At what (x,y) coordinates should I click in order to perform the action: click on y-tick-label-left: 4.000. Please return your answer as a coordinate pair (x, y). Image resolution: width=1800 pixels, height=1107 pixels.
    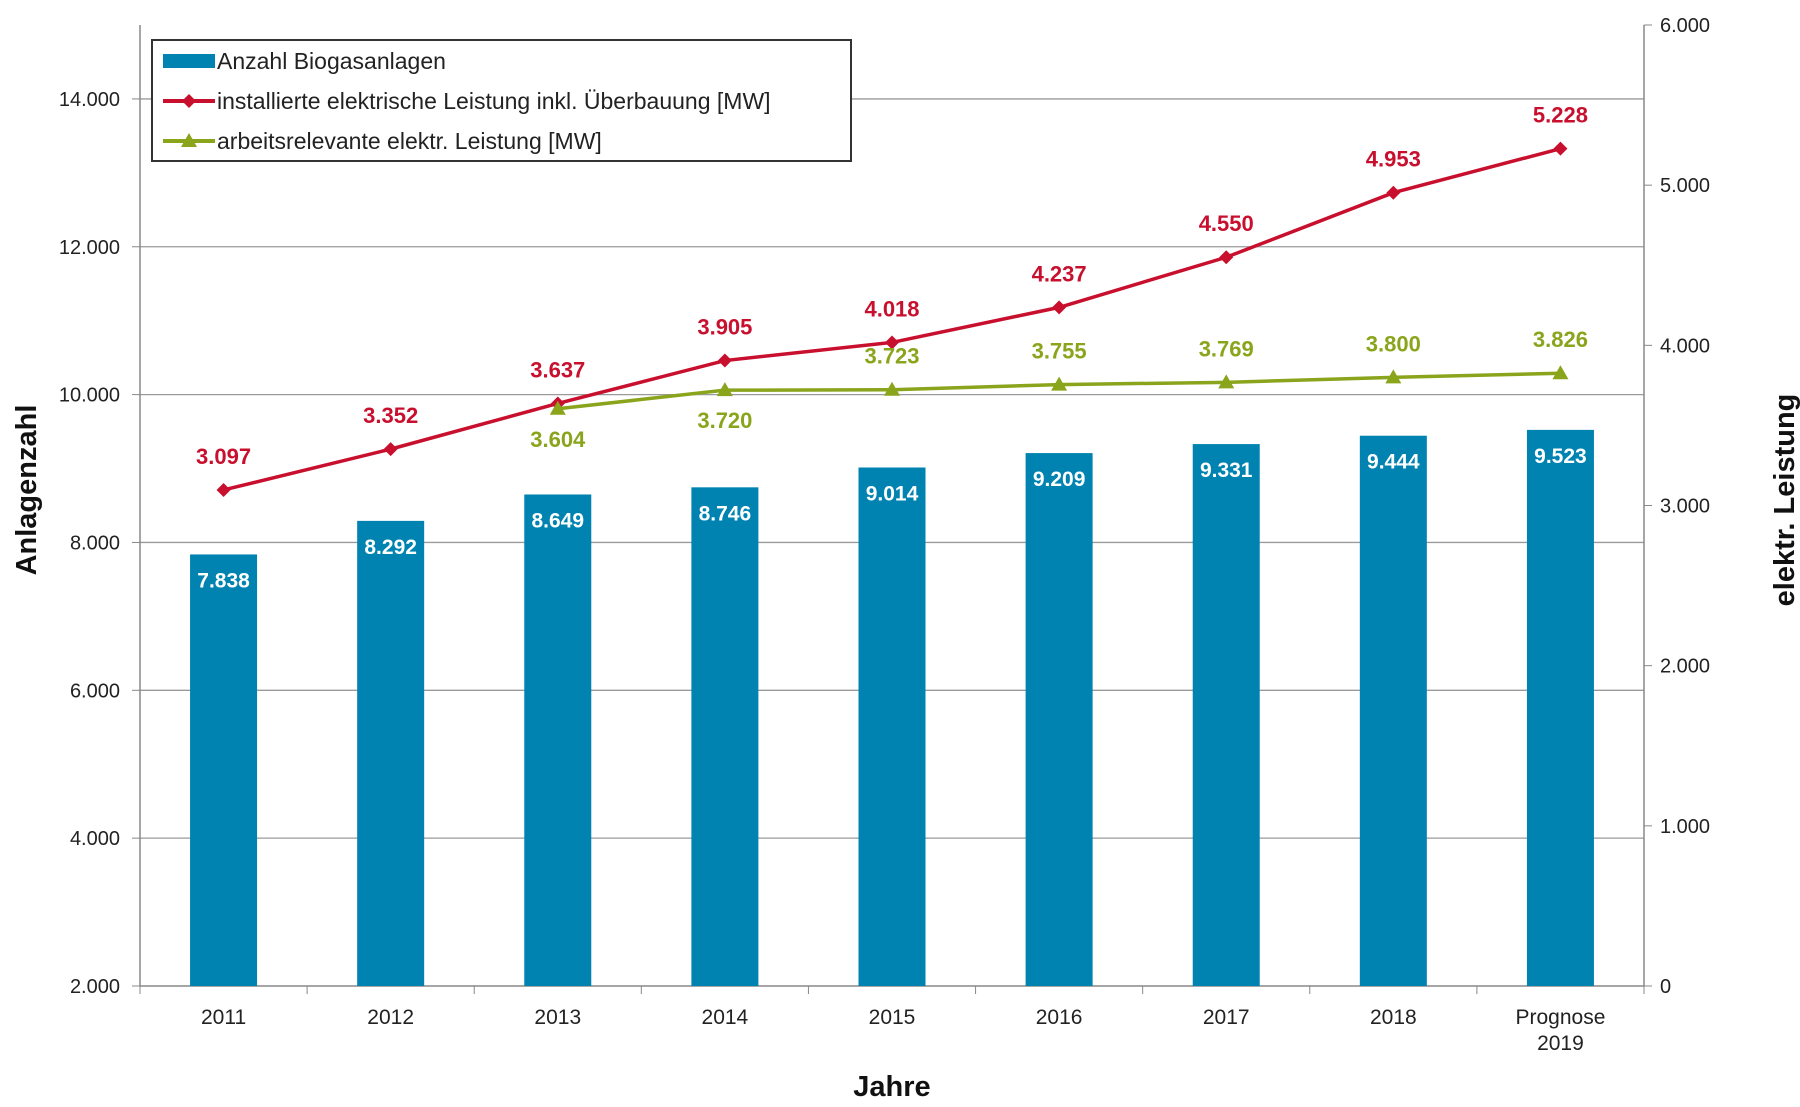
    Looking at the image, I should click on (95, 839).